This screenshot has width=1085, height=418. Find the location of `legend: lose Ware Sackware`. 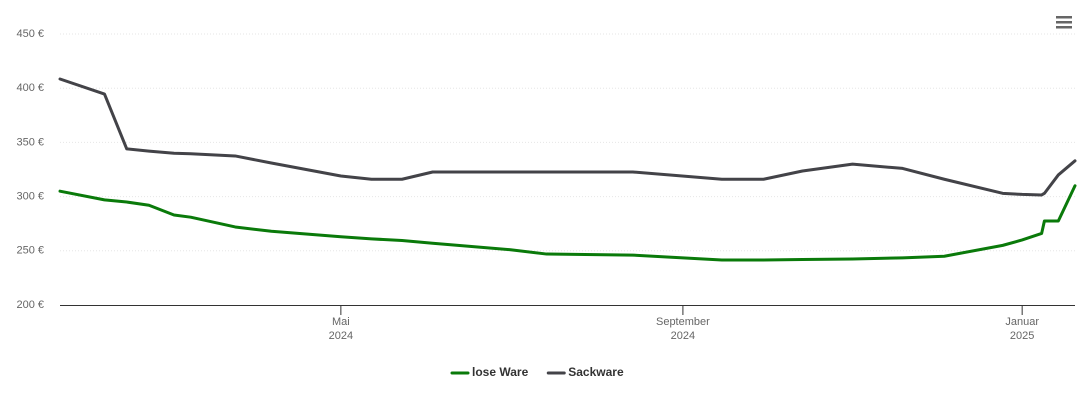

legend: lose Ware Sackware is located at coordinates (537, 372).